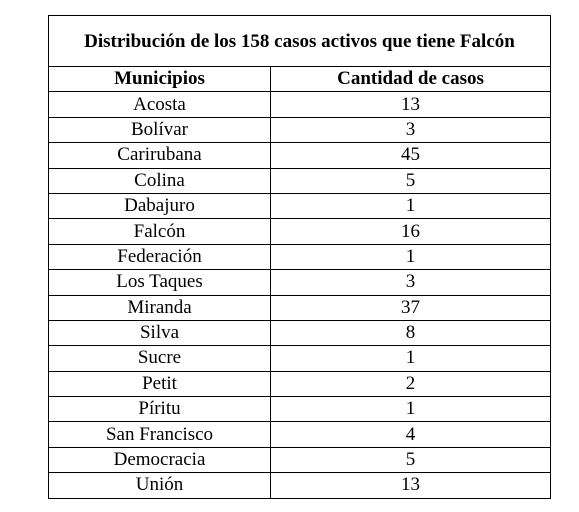 The width and height of the screenshot is (579, 512). I want to click on header-cell: Cantidad de casos, so click(410, 79).